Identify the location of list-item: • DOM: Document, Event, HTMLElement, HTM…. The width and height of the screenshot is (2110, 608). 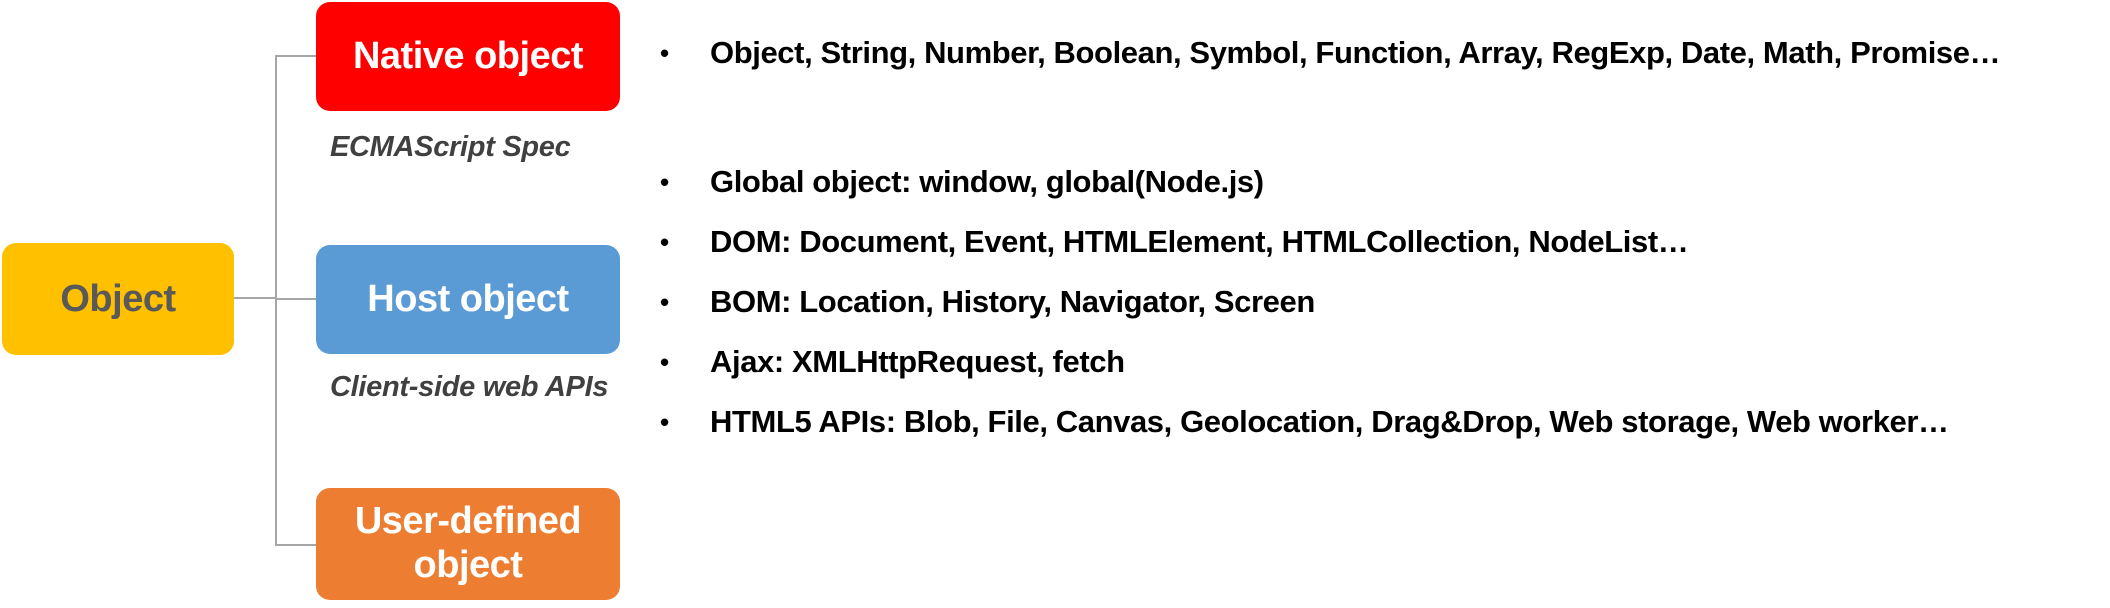
(1174, 242).